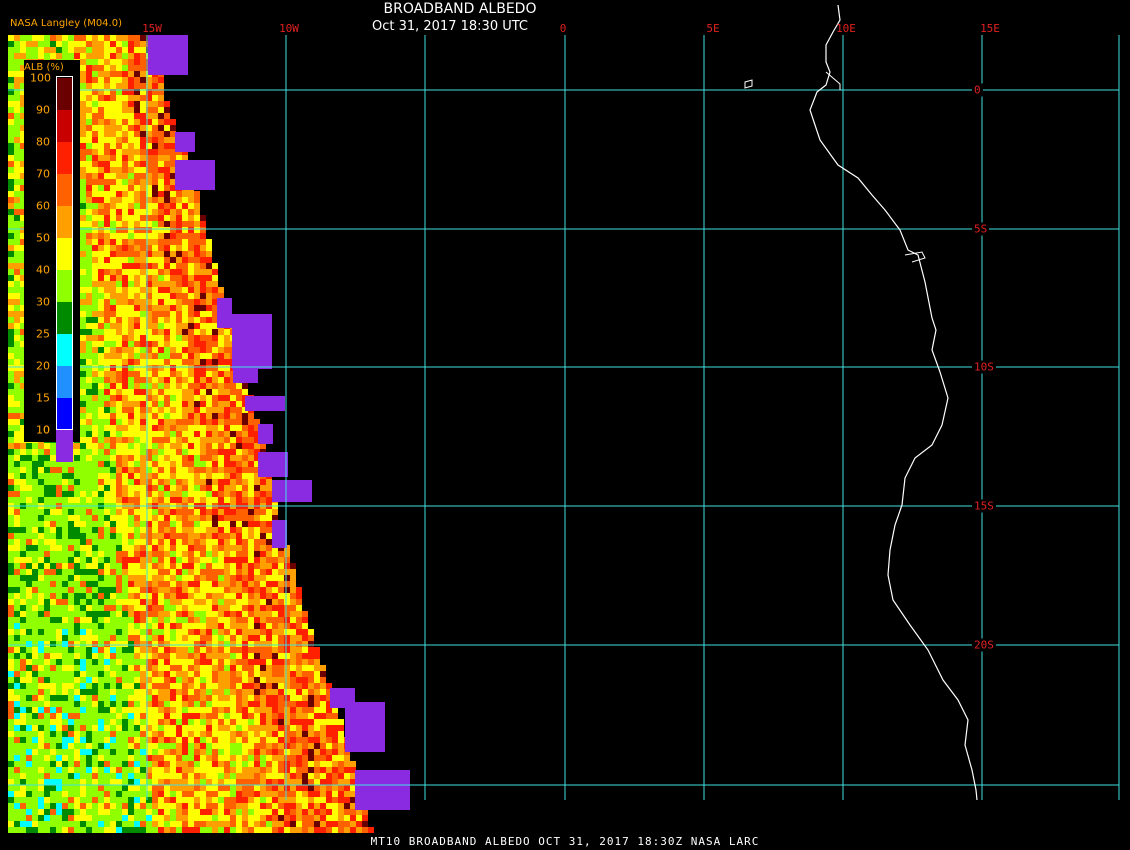 The height and width of the screenshot is (850, 1130). I want to click on legend-frame, so click(64, 253).